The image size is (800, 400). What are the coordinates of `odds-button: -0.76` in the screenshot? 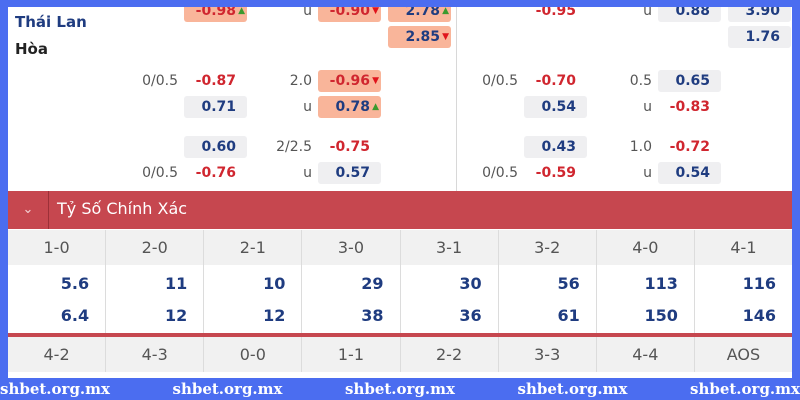 It's located at (215, 173).